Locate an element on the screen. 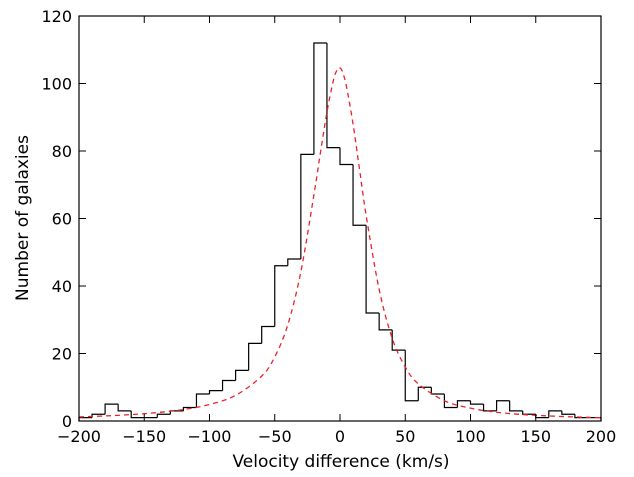 The image size is (634, 477). x-tick-label: 50 is located at coordinates (405, 436).